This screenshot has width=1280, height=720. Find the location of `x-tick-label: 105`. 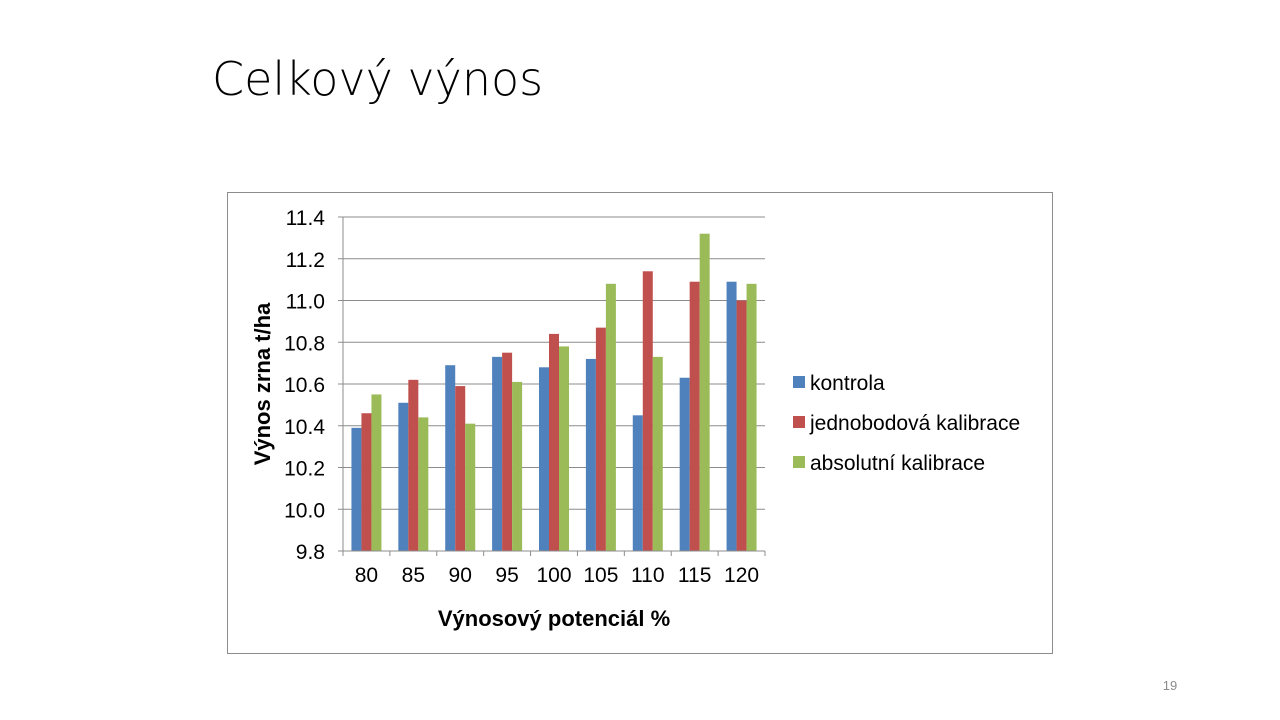

x-tick-label: 105 is located at coordinates (600, 575).